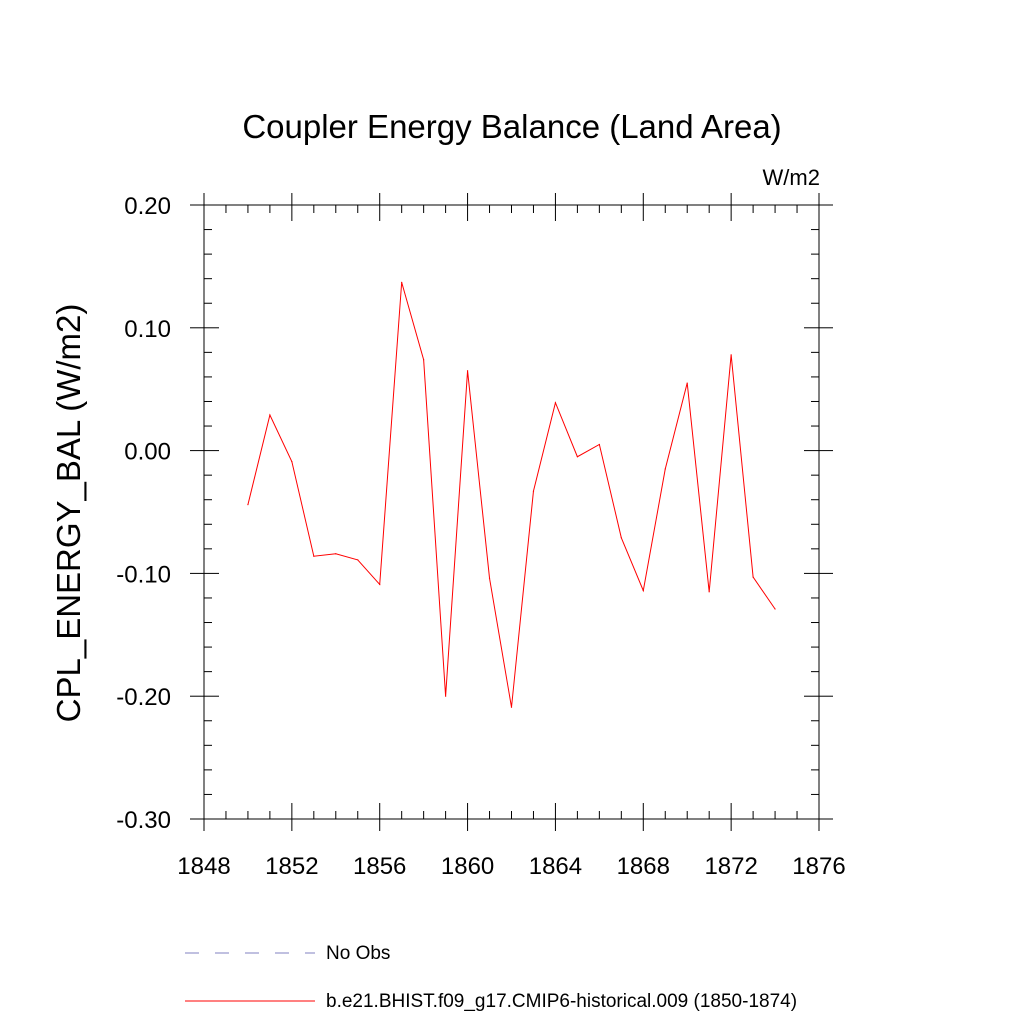 This screenshot has height=1024, width=1024. Describe the element at coordinates (511, 126) in the screenshot. I see `chart-title: Coupler Energy Balance (Land Area)` at that location.